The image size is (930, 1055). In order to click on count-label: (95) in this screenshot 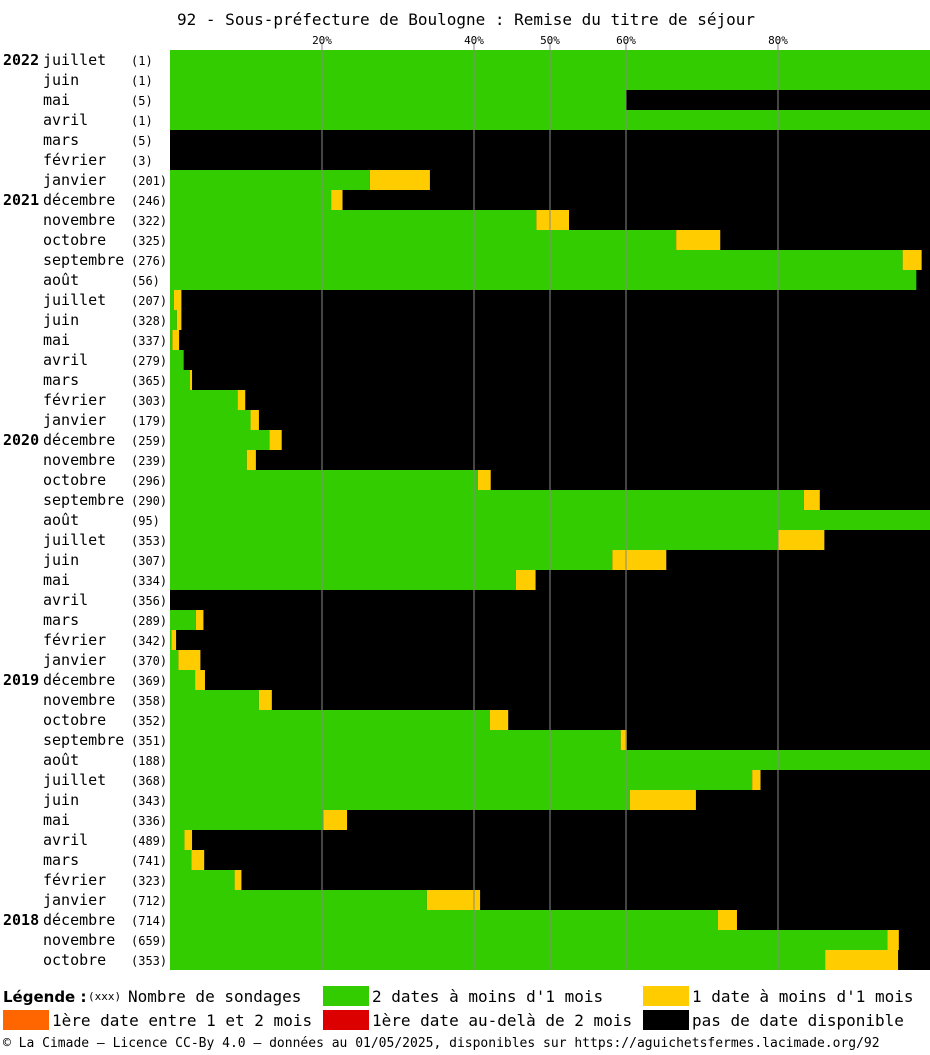, I will do `click(145, 521)`.